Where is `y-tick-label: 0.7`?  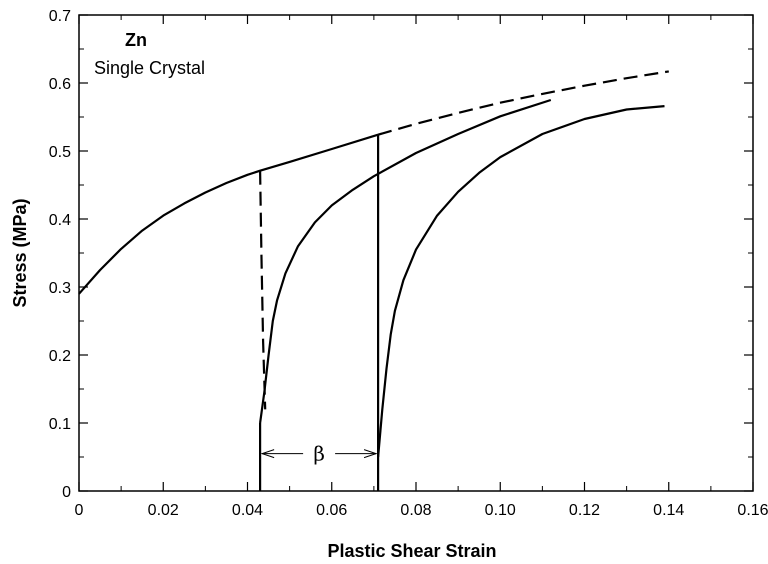
y-tick-label: 0.7 is located at coordinates (60, 16).